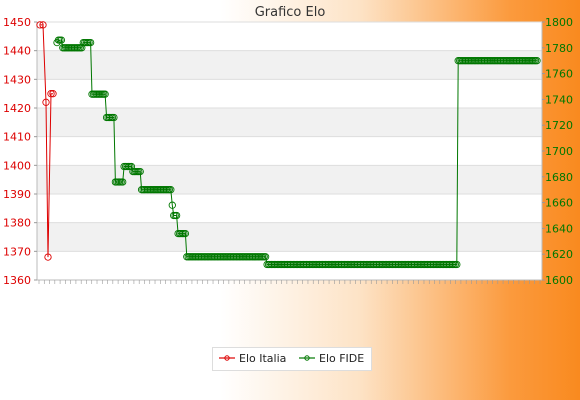 This screenshot has height=400, width=580. I want to click on chart-title: Grafico Elo, so click(290, 12).